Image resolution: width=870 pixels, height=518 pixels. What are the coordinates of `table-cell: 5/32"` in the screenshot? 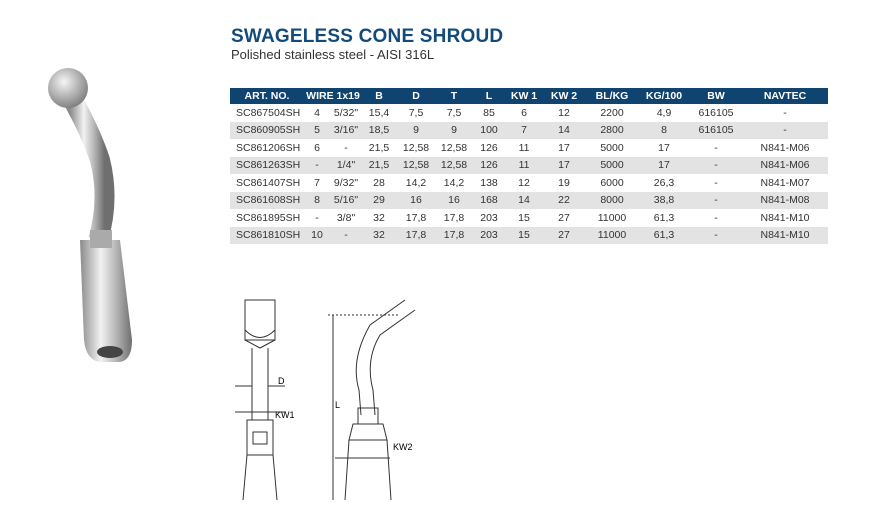 It's located at (346, 112).